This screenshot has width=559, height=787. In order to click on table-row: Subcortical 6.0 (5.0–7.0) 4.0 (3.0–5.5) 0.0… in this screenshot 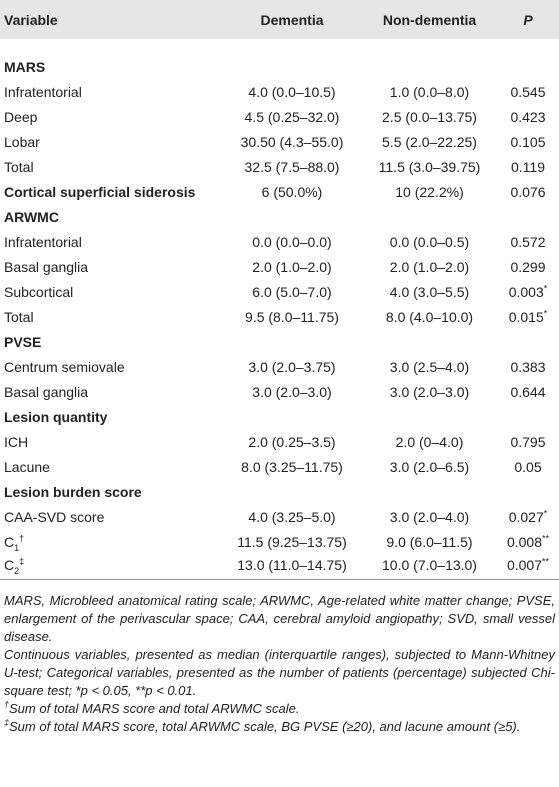, I will do `click(279, 291)`.